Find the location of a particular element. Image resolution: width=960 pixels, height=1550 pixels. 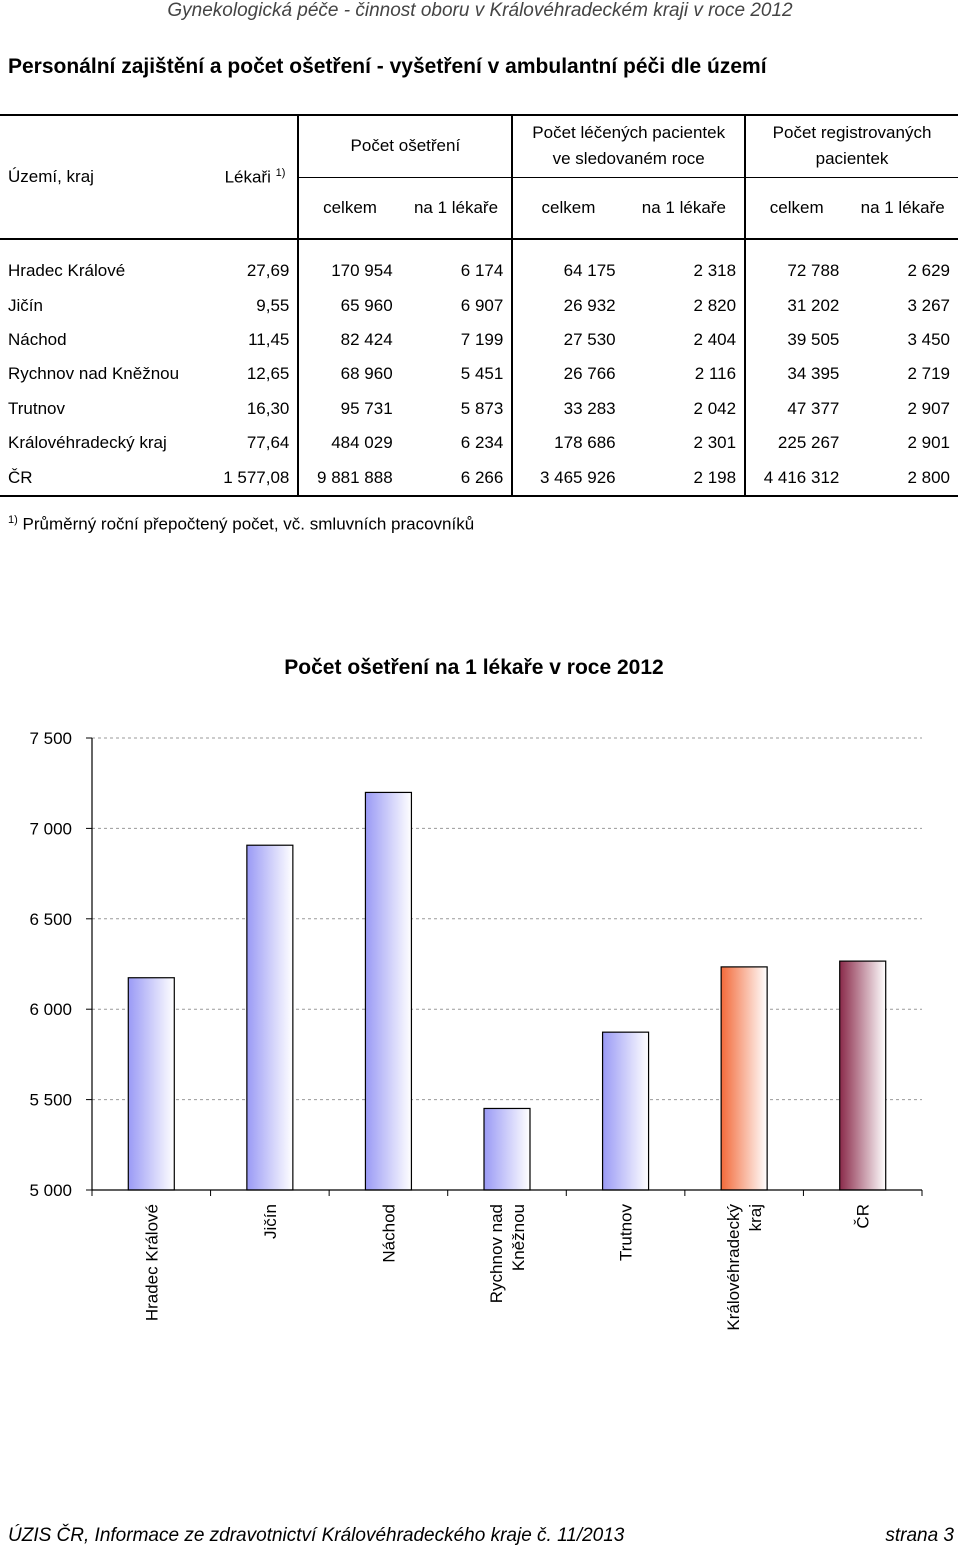

y-tick-label: 7 500 is located at coordinates (50, 738).